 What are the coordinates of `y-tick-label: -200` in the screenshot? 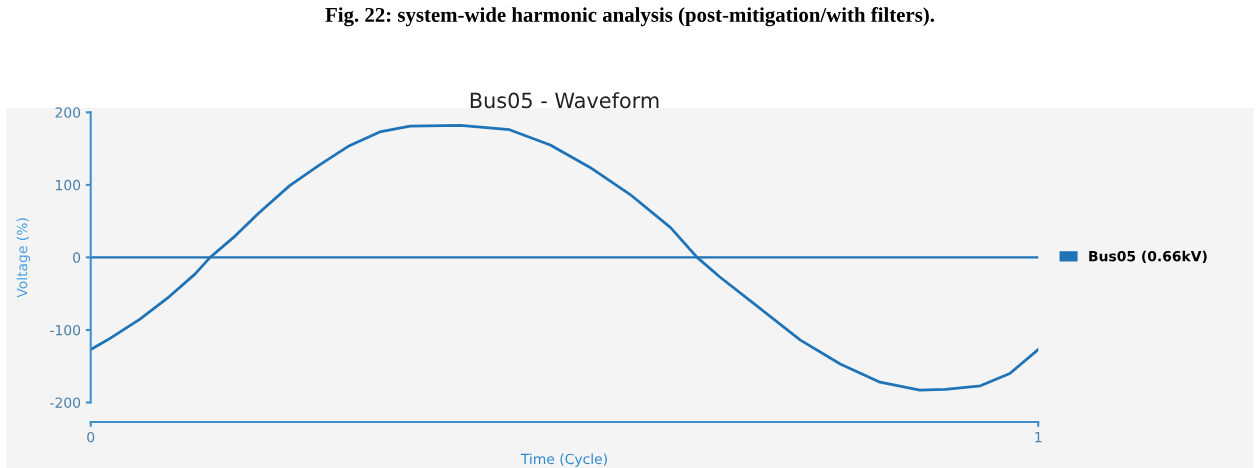 It's located at (65, 402).